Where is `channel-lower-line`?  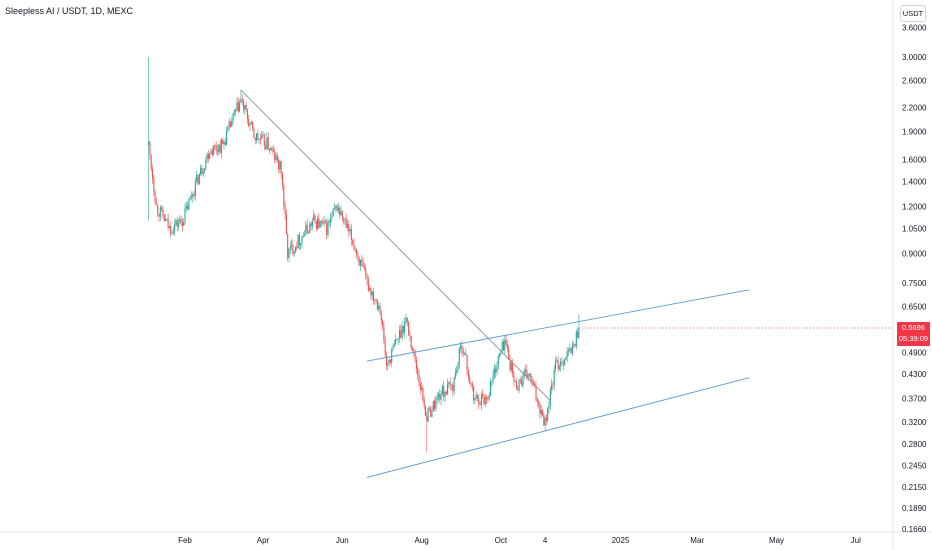 channel-lower-line is located at coordinates (558, 427).